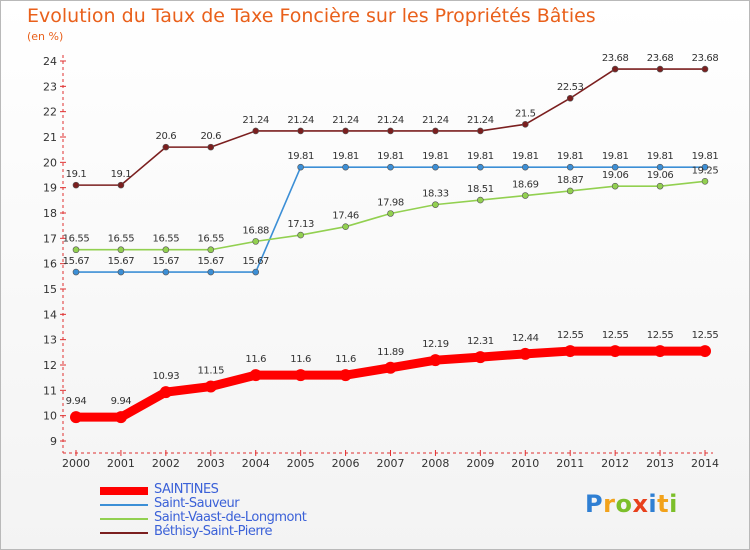 The width and height of the screenshot is (750, 550). I want to click on y-tick-label: 24, so click(50, 61).